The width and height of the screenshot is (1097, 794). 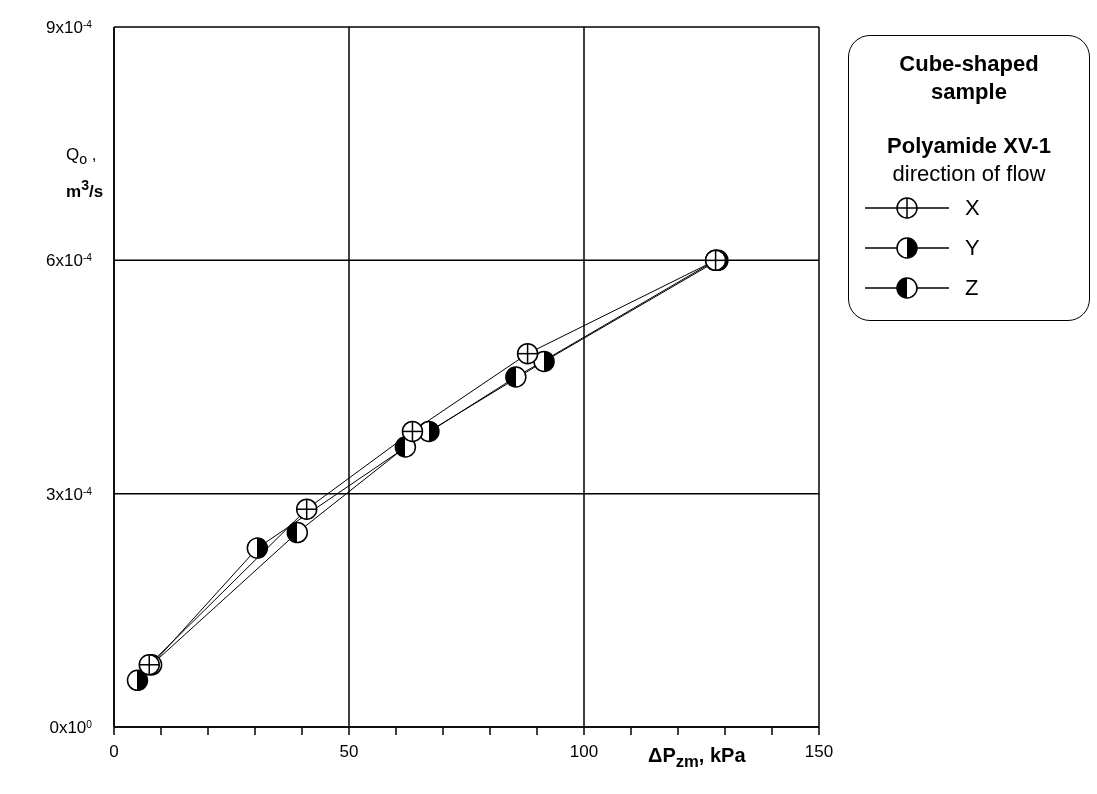 I want to click on text: Cube-shaped sample Polyamide XV-1 direction of flow, so click(x=969, y=118).